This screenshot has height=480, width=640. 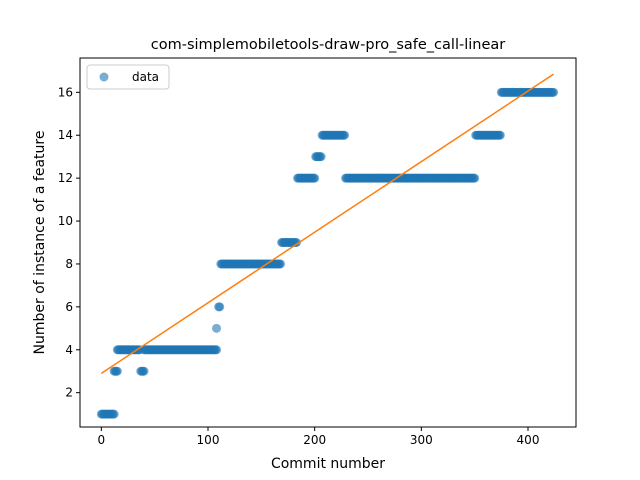 I want to click on x-tick-label: 300, so click(x=421, y=440).